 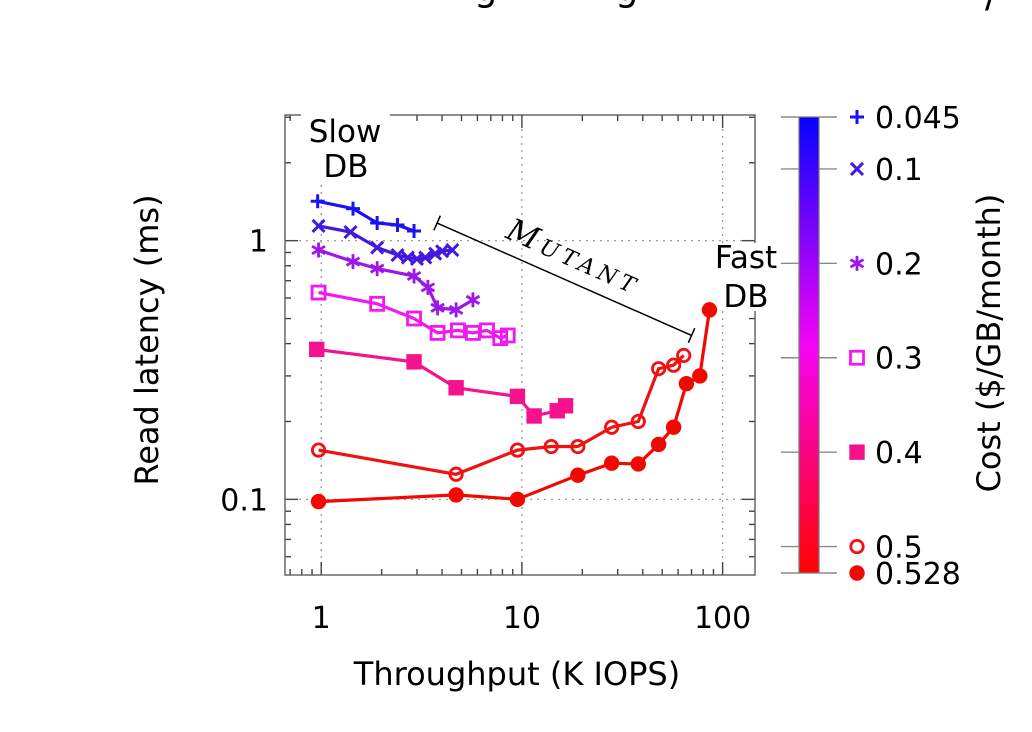 What do you see at coordinates (522, 618) in the screenshot?
I see `x-tick-label: 10` at bounding box center [522, 618].